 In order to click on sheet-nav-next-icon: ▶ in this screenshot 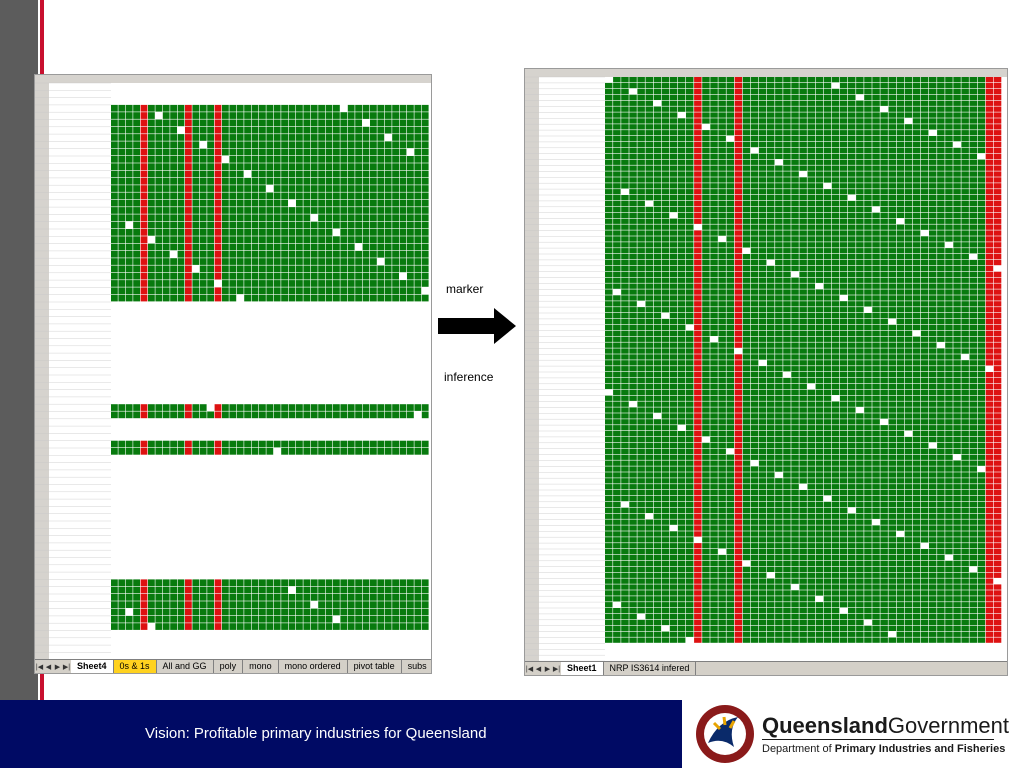, I will do `click(57, 667)`.